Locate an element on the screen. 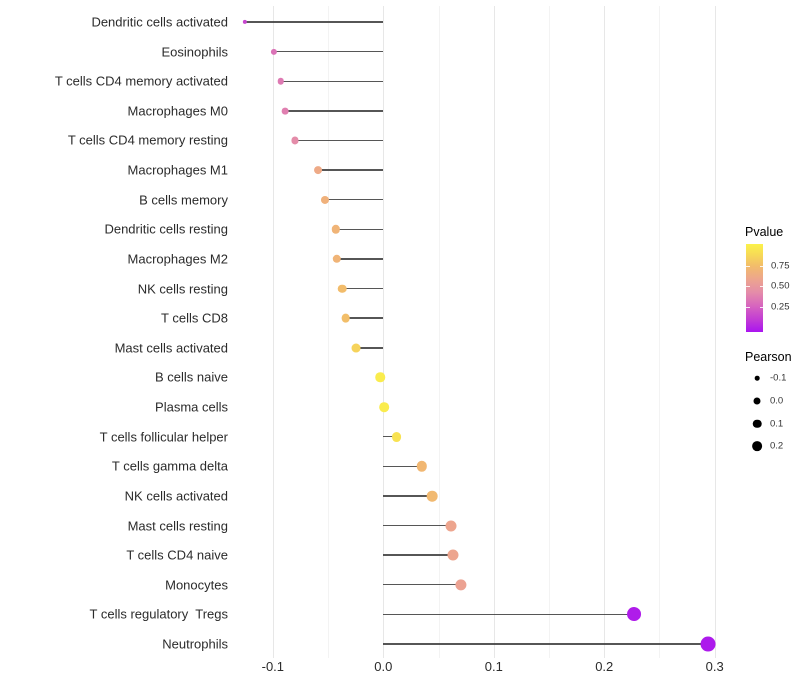 This screenshot has width=800, height=700. y-axis-label: Mast cells activated is located at coordinates (171, 348).